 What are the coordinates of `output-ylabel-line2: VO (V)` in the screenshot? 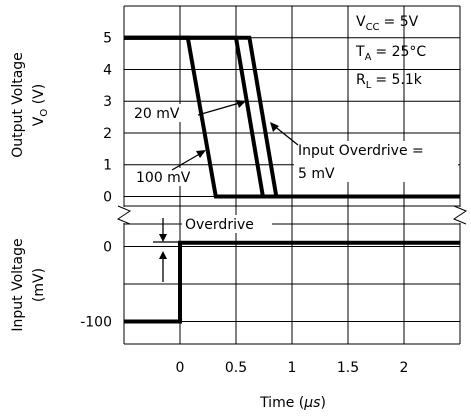 It's located at (40, 105).